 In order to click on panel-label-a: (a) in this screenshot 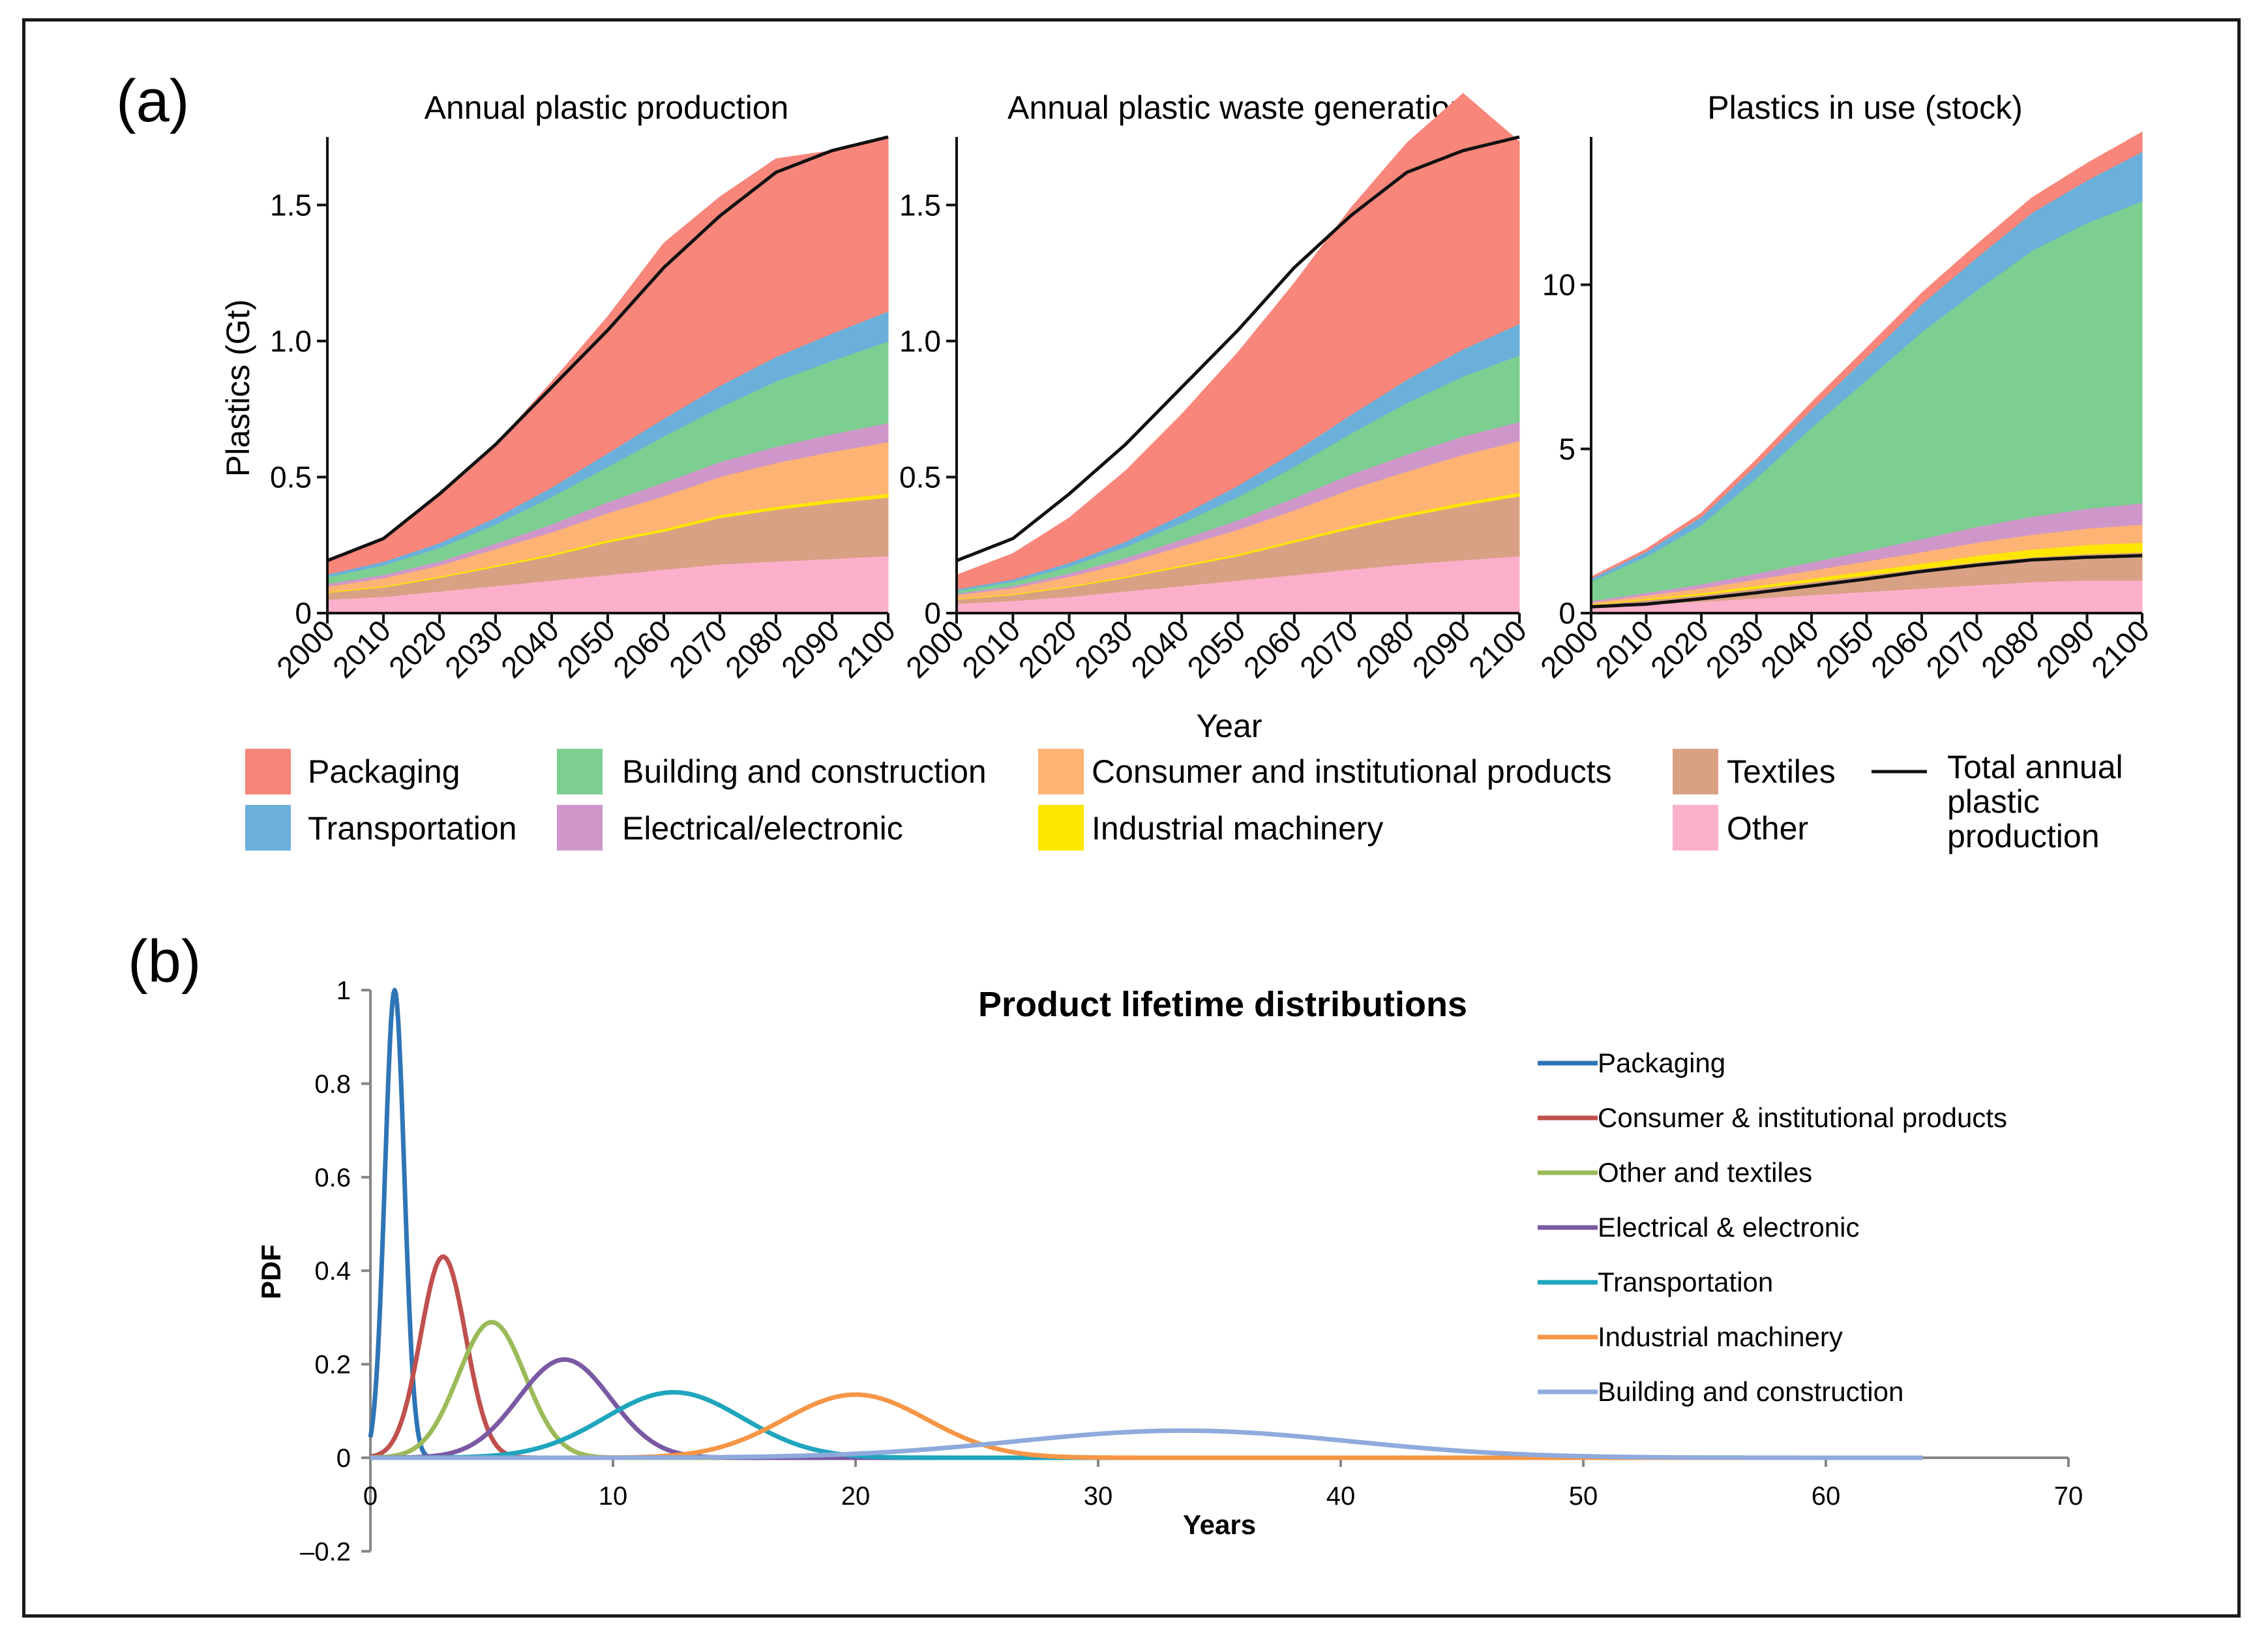, I will do `click(152, 101)`.